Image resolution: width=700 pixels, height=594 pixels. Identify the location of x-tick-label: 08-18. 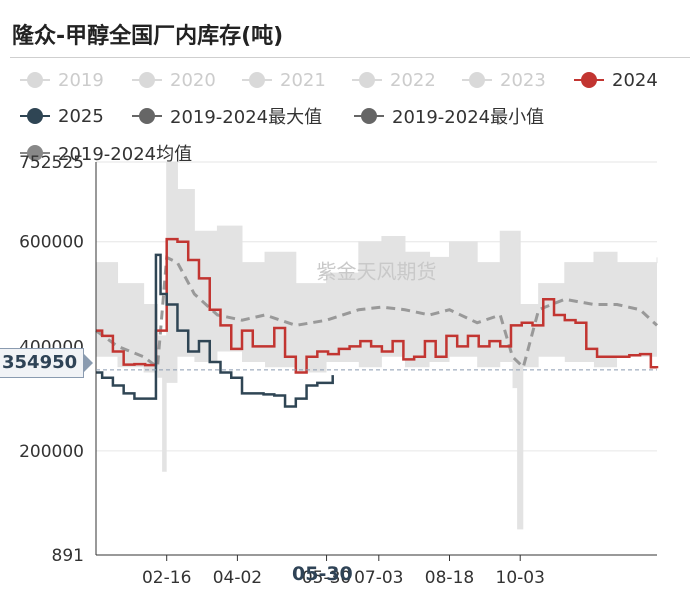
(449, 578).